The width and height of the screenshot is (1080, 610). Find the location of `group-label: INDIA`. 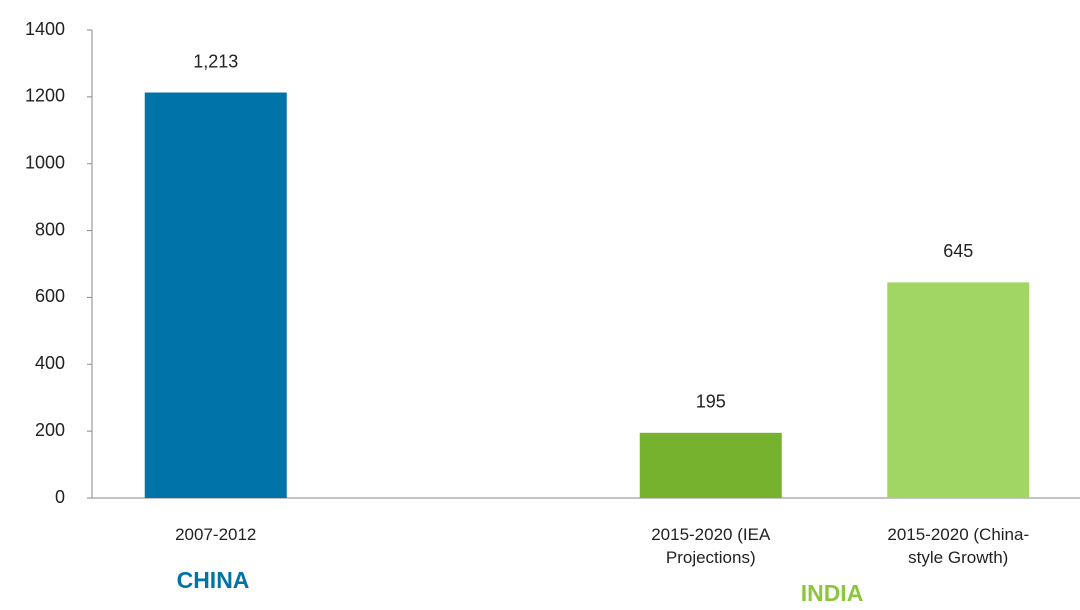

group-label: INDIA is located at coordinates (832, 593).